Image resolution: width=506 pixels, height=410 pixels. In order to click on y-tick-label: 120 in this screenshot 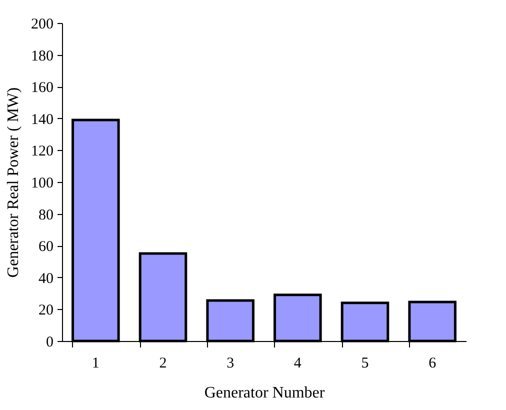, I will do `click(42, 152)`.